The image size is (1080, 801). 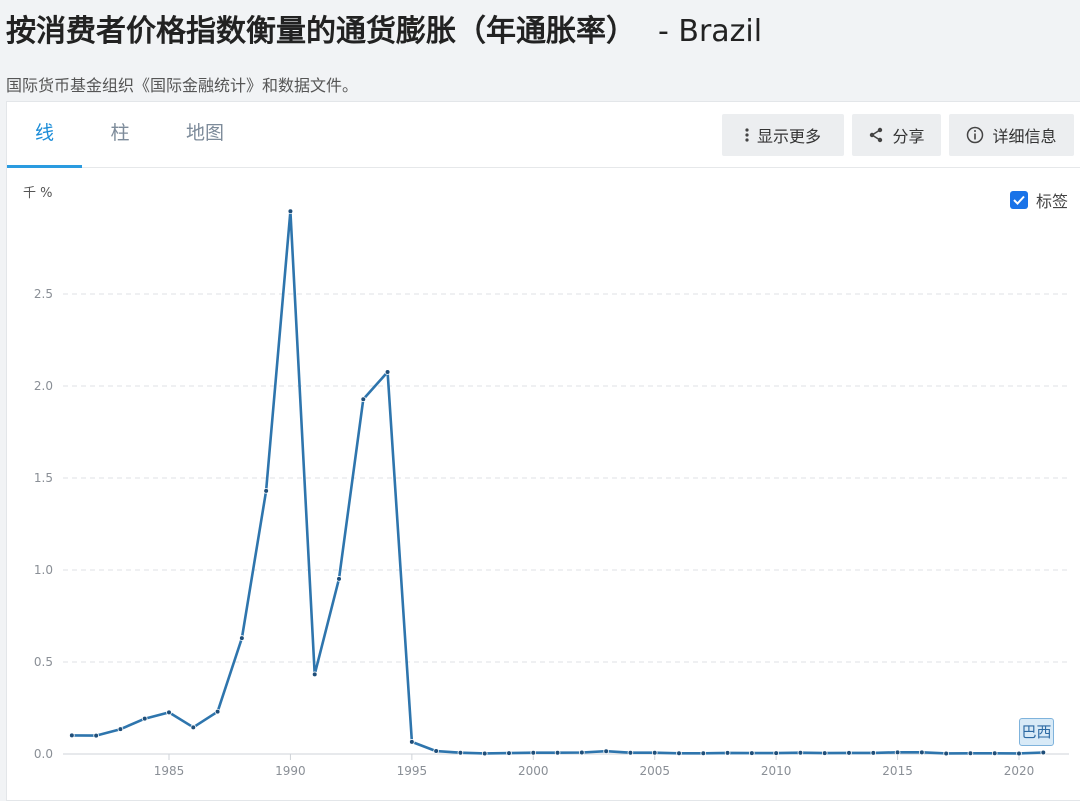 I want to click on details-label: 详细信息, so click(x=1024, y=136).